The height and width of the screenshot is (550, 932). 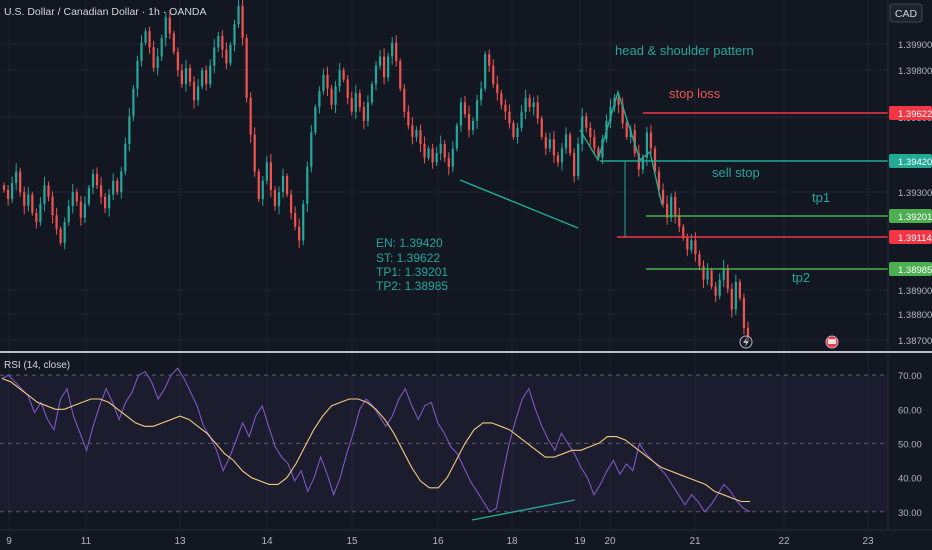 I want to click on currency-button, so click(x=906, y=13).